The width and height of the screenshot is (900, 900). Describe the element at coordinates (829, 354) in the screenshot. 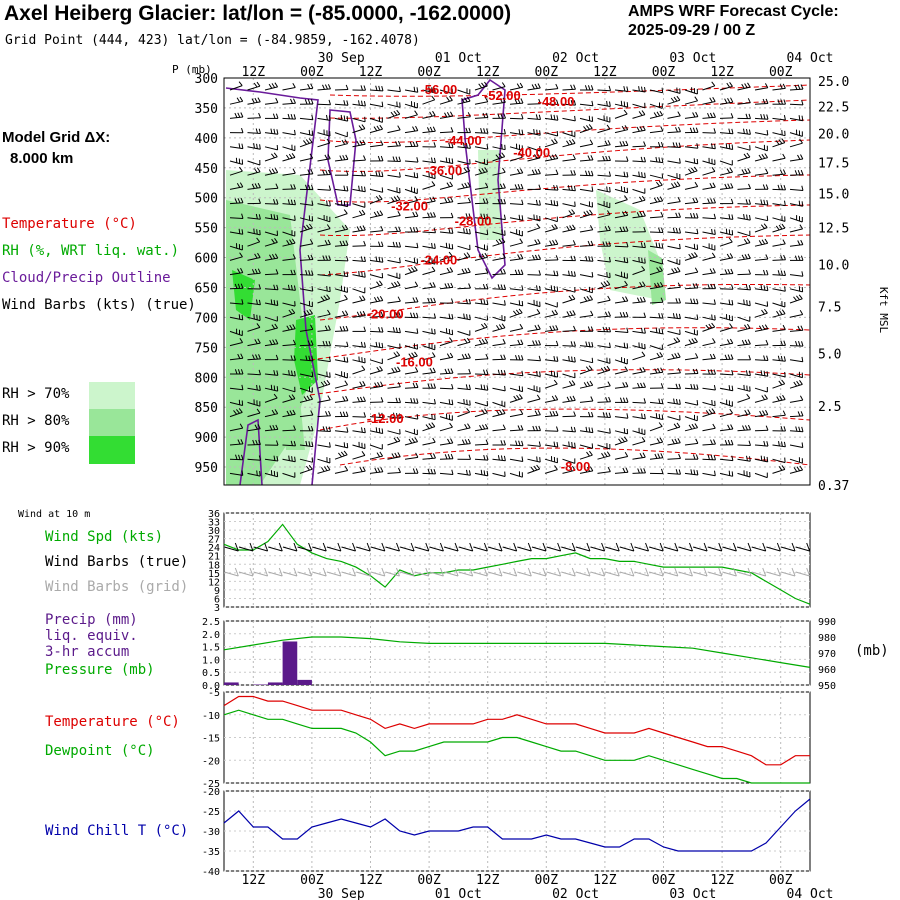

I see `height-tick-8: 5.0` at that location.